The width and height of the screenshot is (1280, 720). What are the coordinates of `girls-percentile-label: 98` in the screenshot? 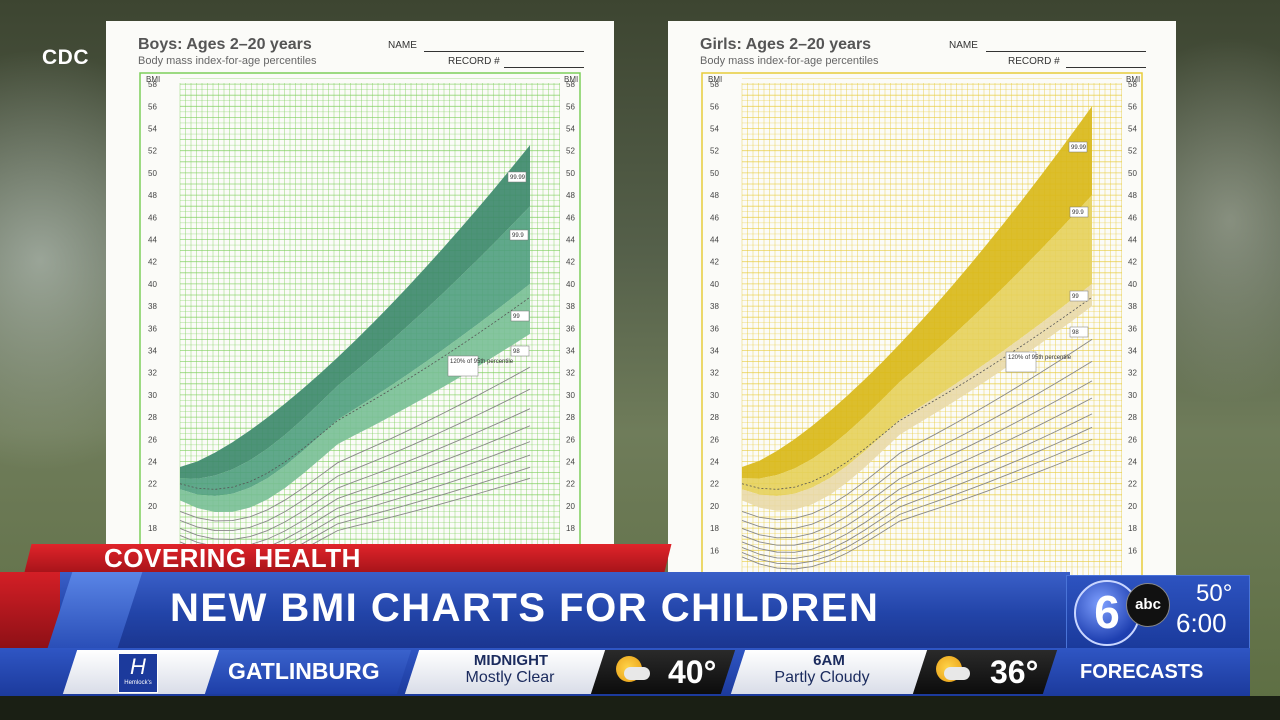 It's located at (1075, 333).